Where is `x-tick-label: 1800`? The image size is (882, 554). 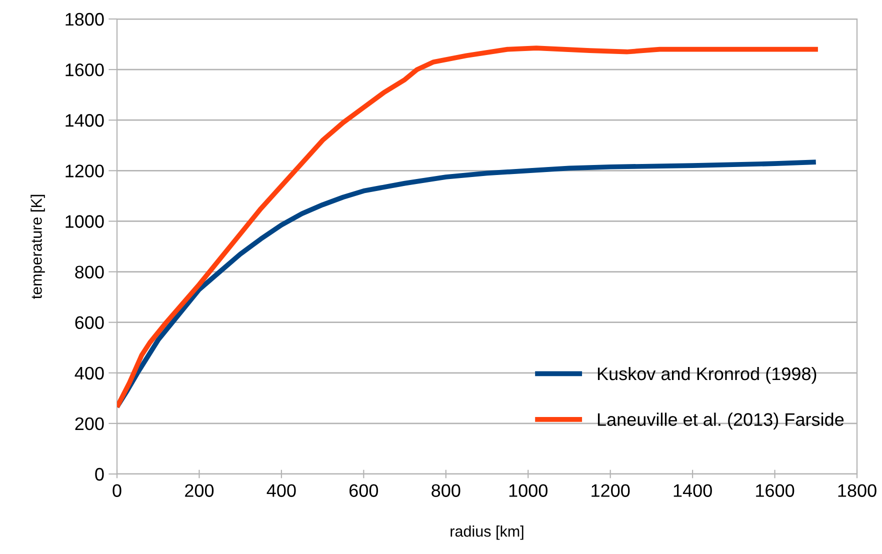
x-tick-label: 1800 is located at coordinates (857, 490).